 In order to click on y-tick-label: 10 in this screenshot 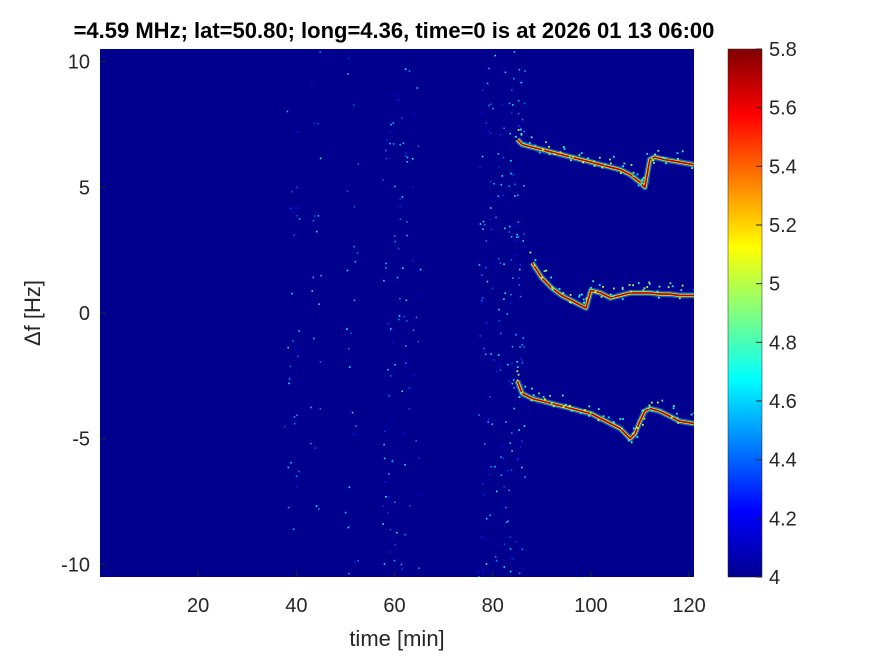, I will do `click(79, 63)`.